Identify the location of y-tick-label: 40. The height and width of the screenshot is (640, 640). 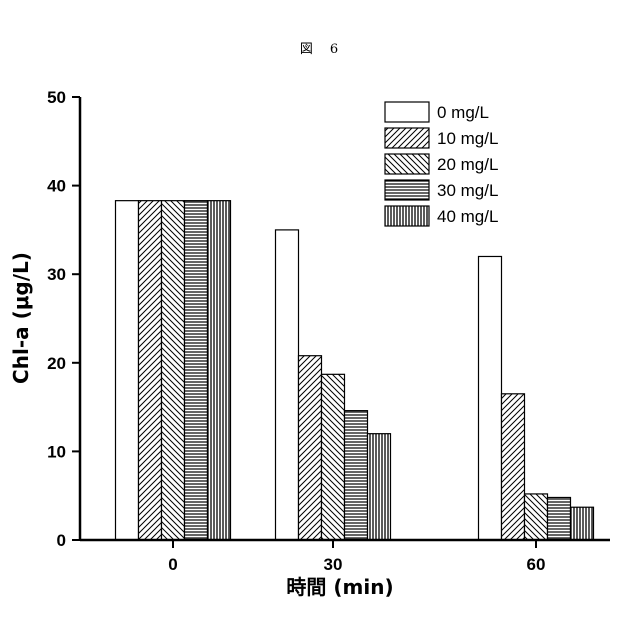
(56, 186).